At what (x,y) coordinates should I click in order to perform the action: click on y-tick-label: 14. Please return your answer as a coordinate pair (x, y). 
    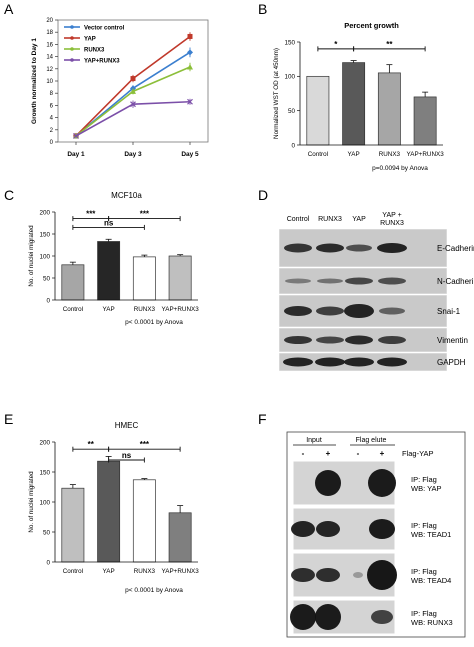
    Looking at the image, I should click on (49, 58).